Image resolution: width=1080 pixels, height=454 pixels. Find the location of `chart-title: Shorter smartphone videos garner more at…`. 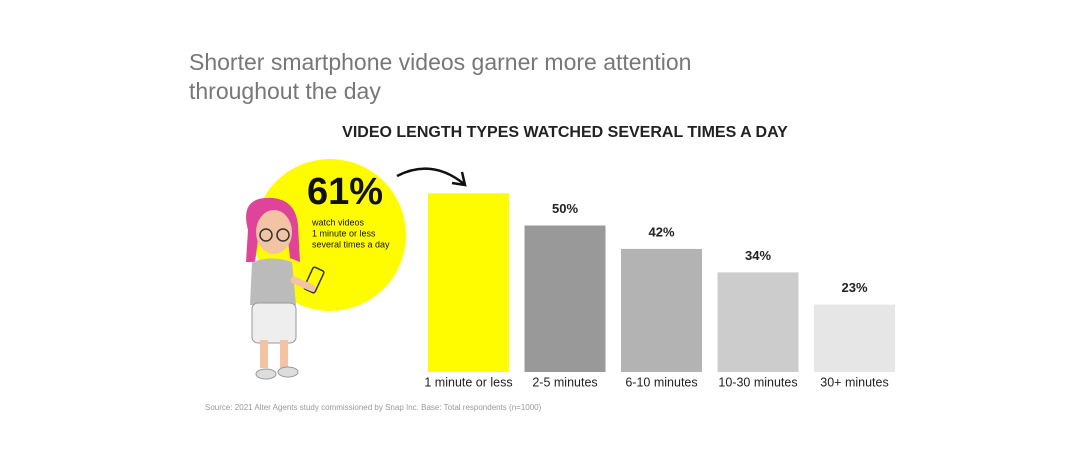

chart-title: Shorter smartphone videos garner more at… is located at coordinates (440, 62).